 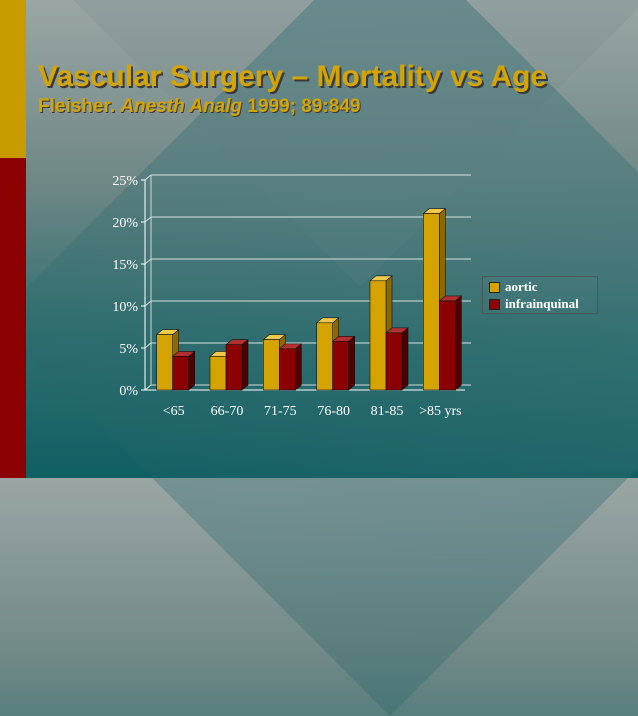 What do you see at coordinates (304, 106) in the screenshot?
I see `subtitle-reference: 1999; 89:849` at bounding box center [304, 106].